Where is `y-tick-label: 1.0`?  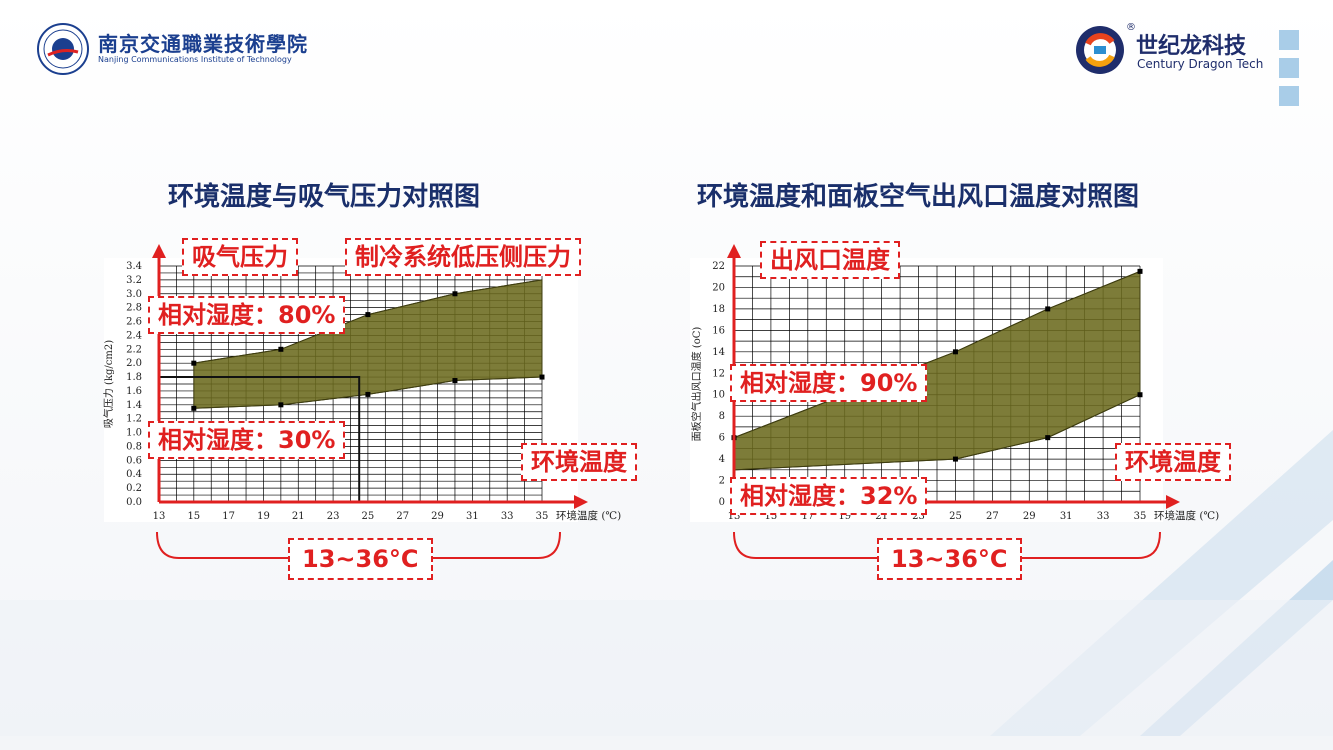
y-tick-label: 1.0 is located at coordinates (134, 433).